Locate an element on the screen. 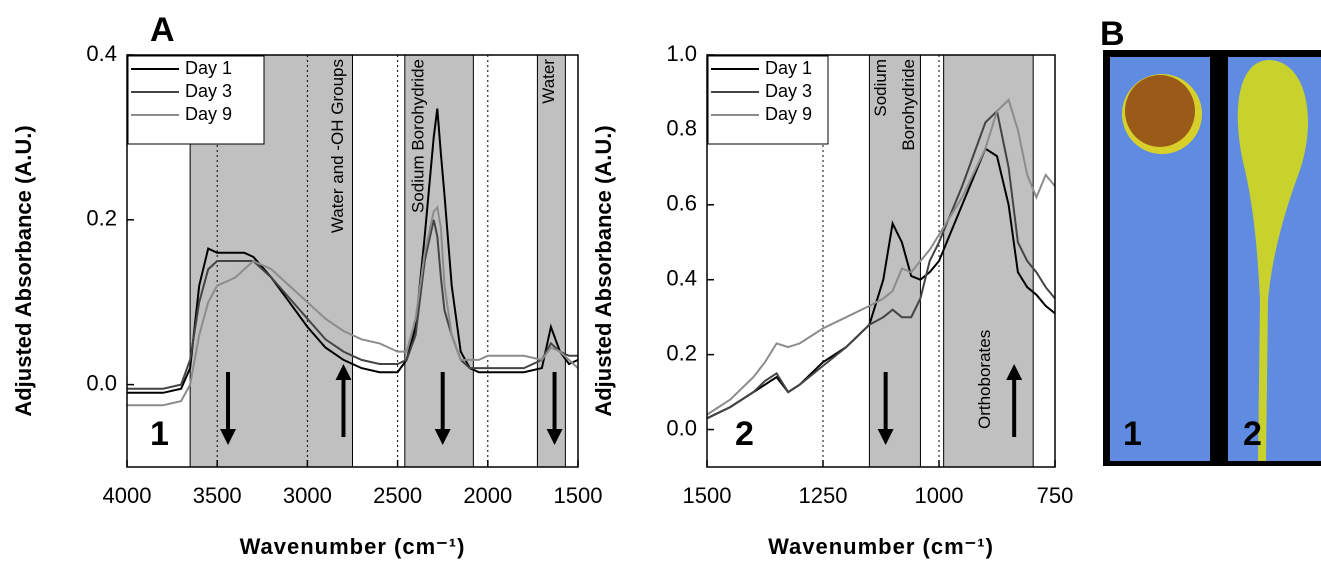 This screenshot has width=1321, height=567. photo-panel: B 1 2 is located at coordinates (1210, 240).